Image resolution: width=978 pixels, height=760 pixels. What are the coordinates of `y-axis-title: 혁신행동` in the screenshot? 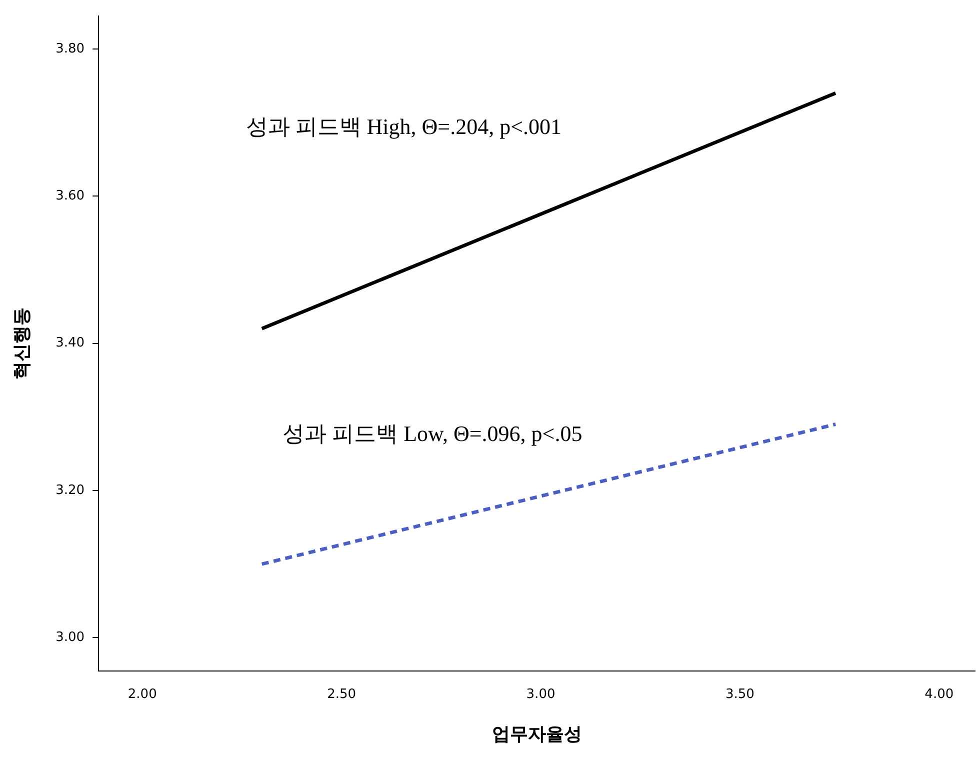 It's located at (21, 343).